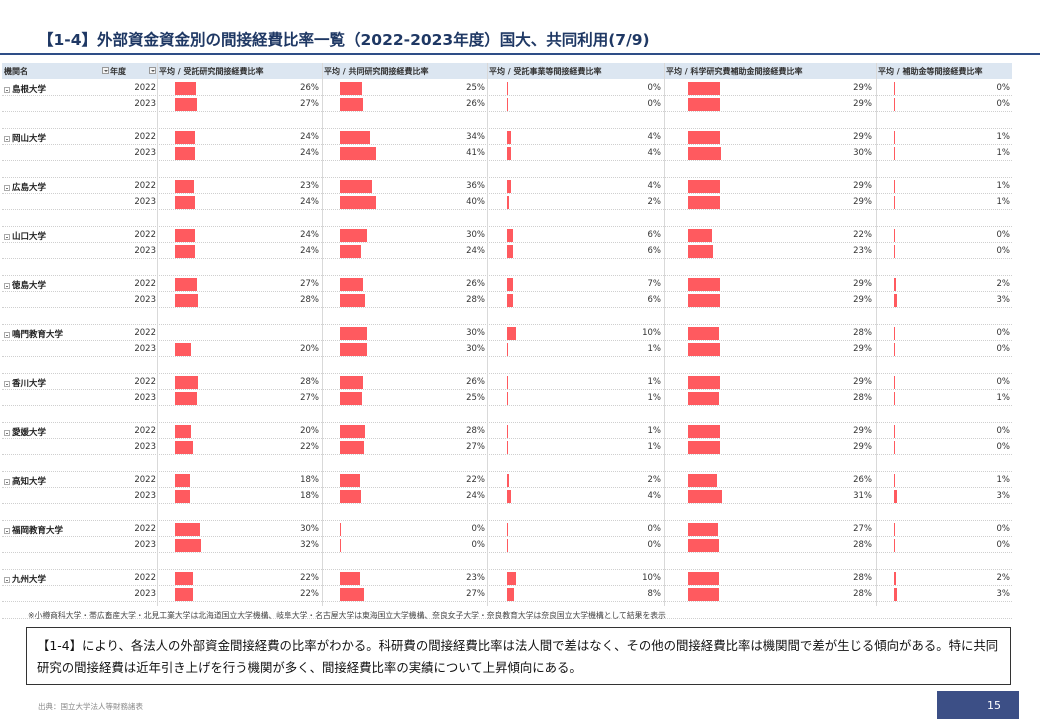 The height and width of the screenshot is (720, 1040). Describe the element at coordinates (152, 70) in the screenshot. I see `year-filter-icon` at that location.